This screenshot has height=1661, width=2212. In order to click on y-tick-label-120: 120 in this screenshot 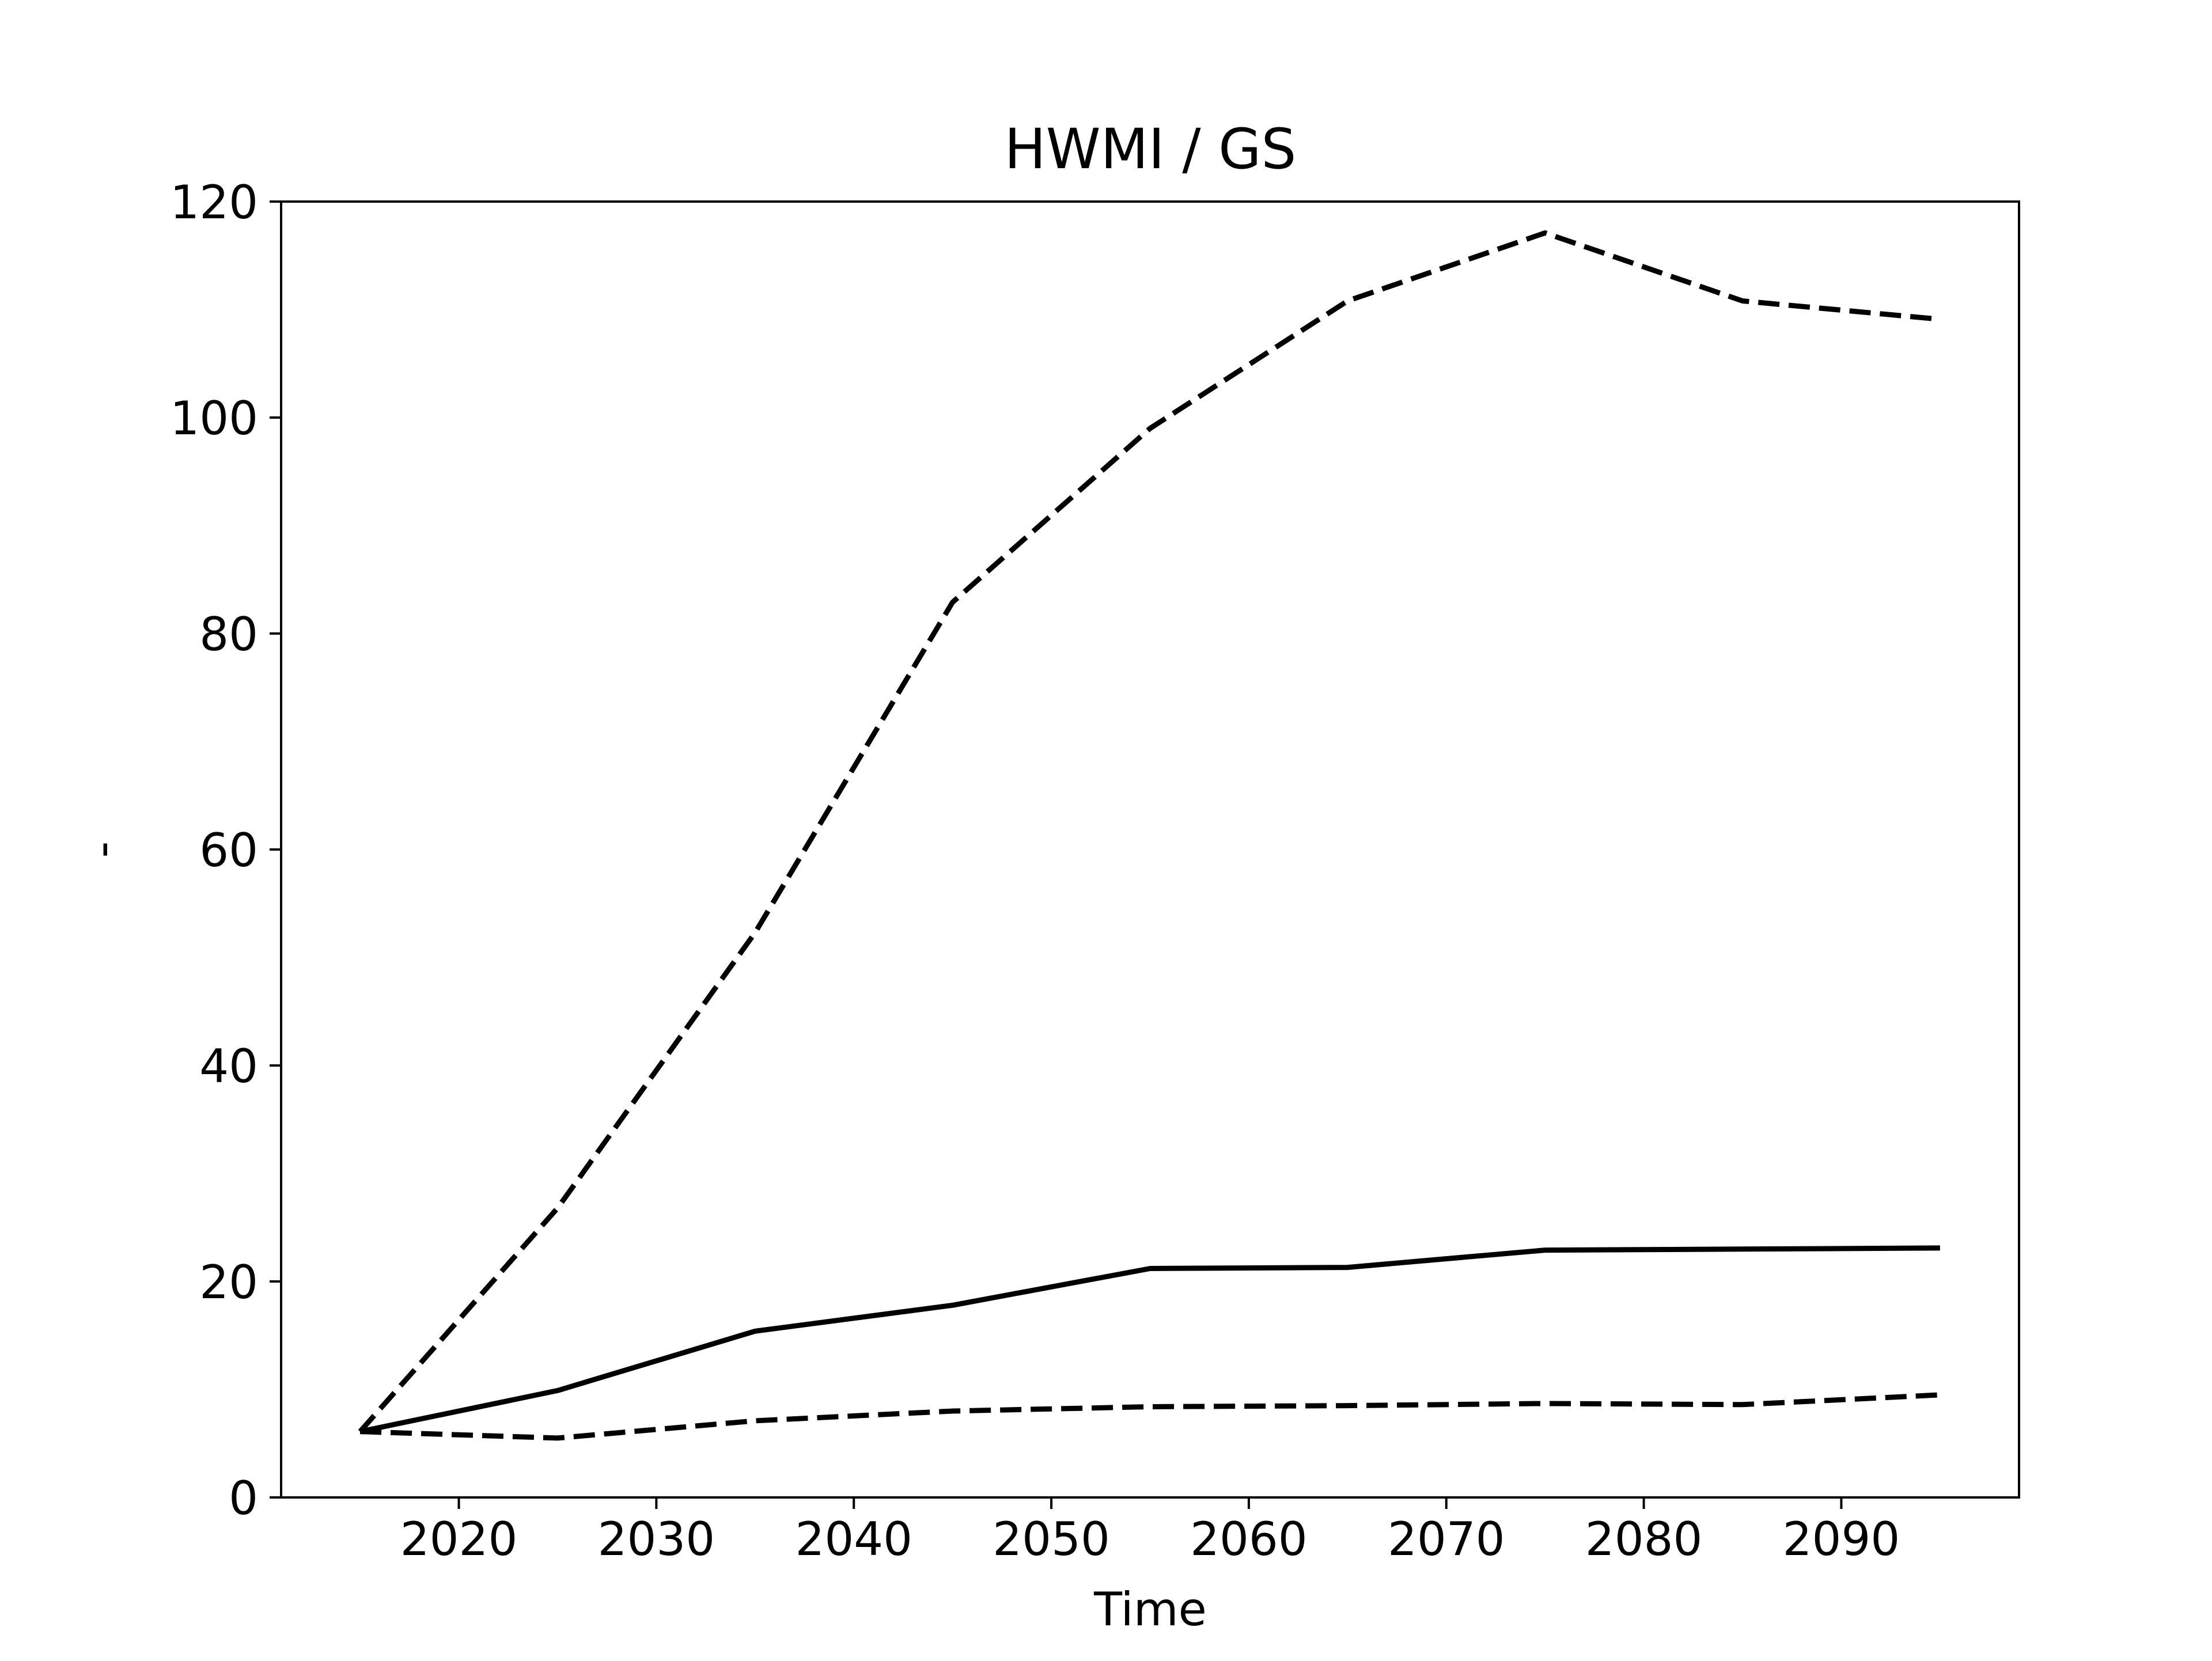, I will do `click(214, 202)`.